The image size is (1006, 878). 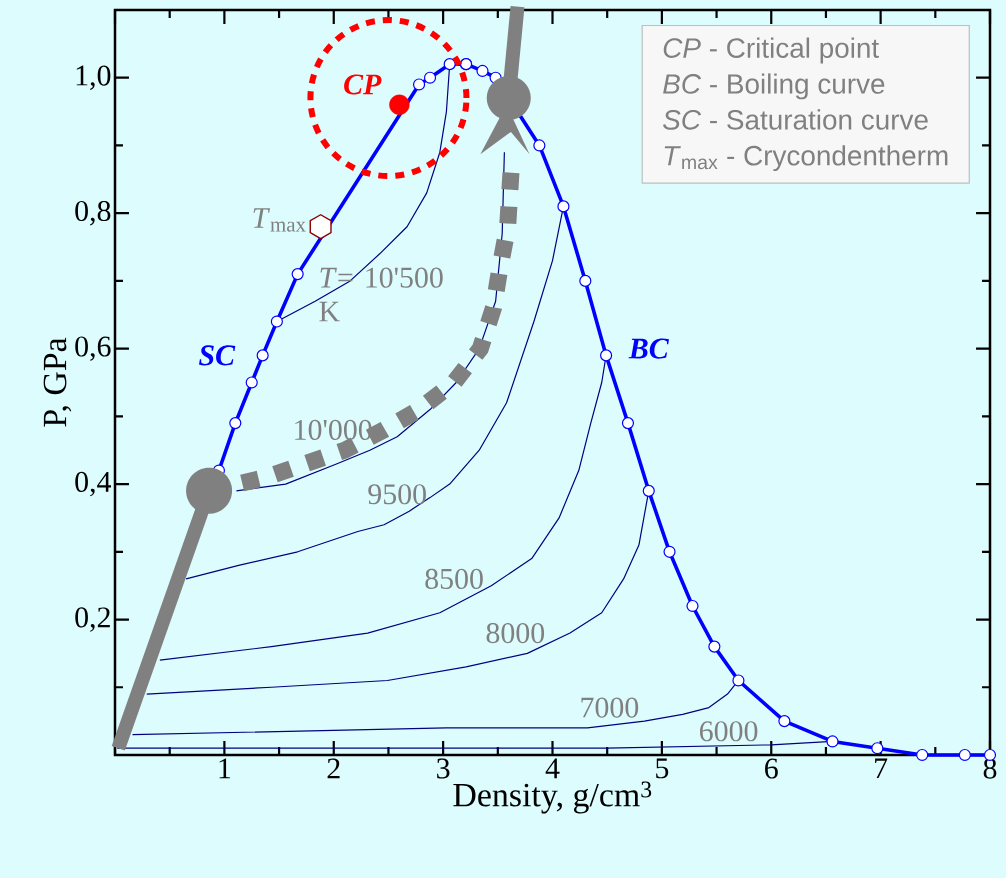 What do you see at coordinates (728, 731) in the screenshot?
I see `series-label: 6000` at bounding box center [728, 731].